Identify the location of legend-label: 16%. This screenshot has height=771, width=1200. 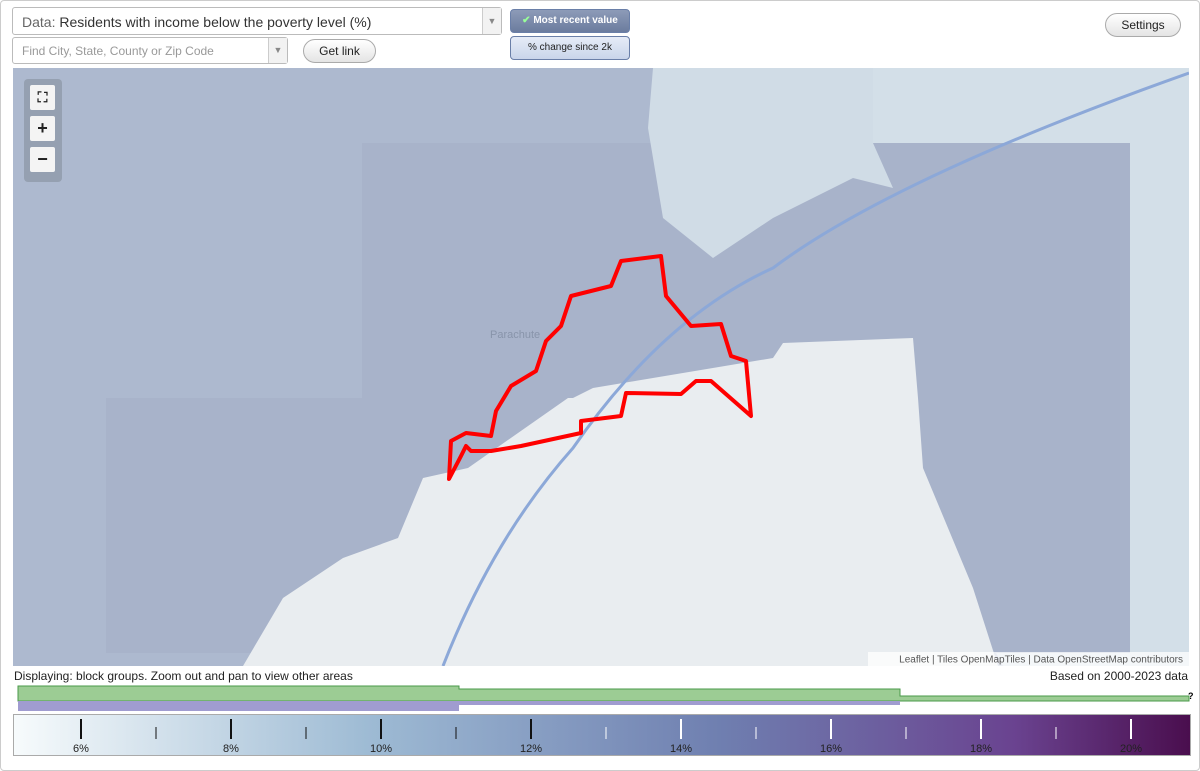
(831, 749).